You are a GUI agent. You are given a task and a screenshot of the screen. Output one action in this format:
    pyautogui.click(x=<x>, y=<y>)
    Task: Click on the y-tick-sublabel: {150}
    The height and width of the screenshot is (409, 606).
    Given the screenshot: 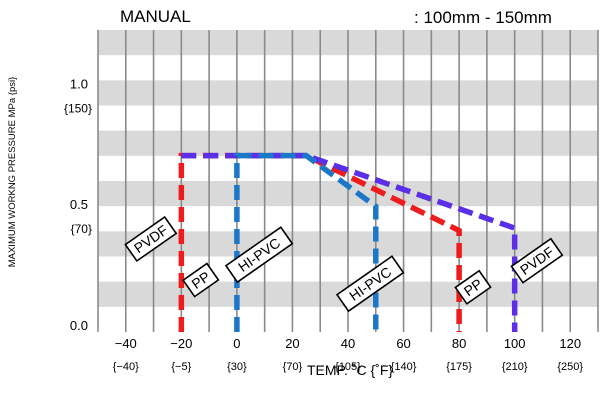 What is the action you would take?
    pyautogui.click(x=78, y=108)
    